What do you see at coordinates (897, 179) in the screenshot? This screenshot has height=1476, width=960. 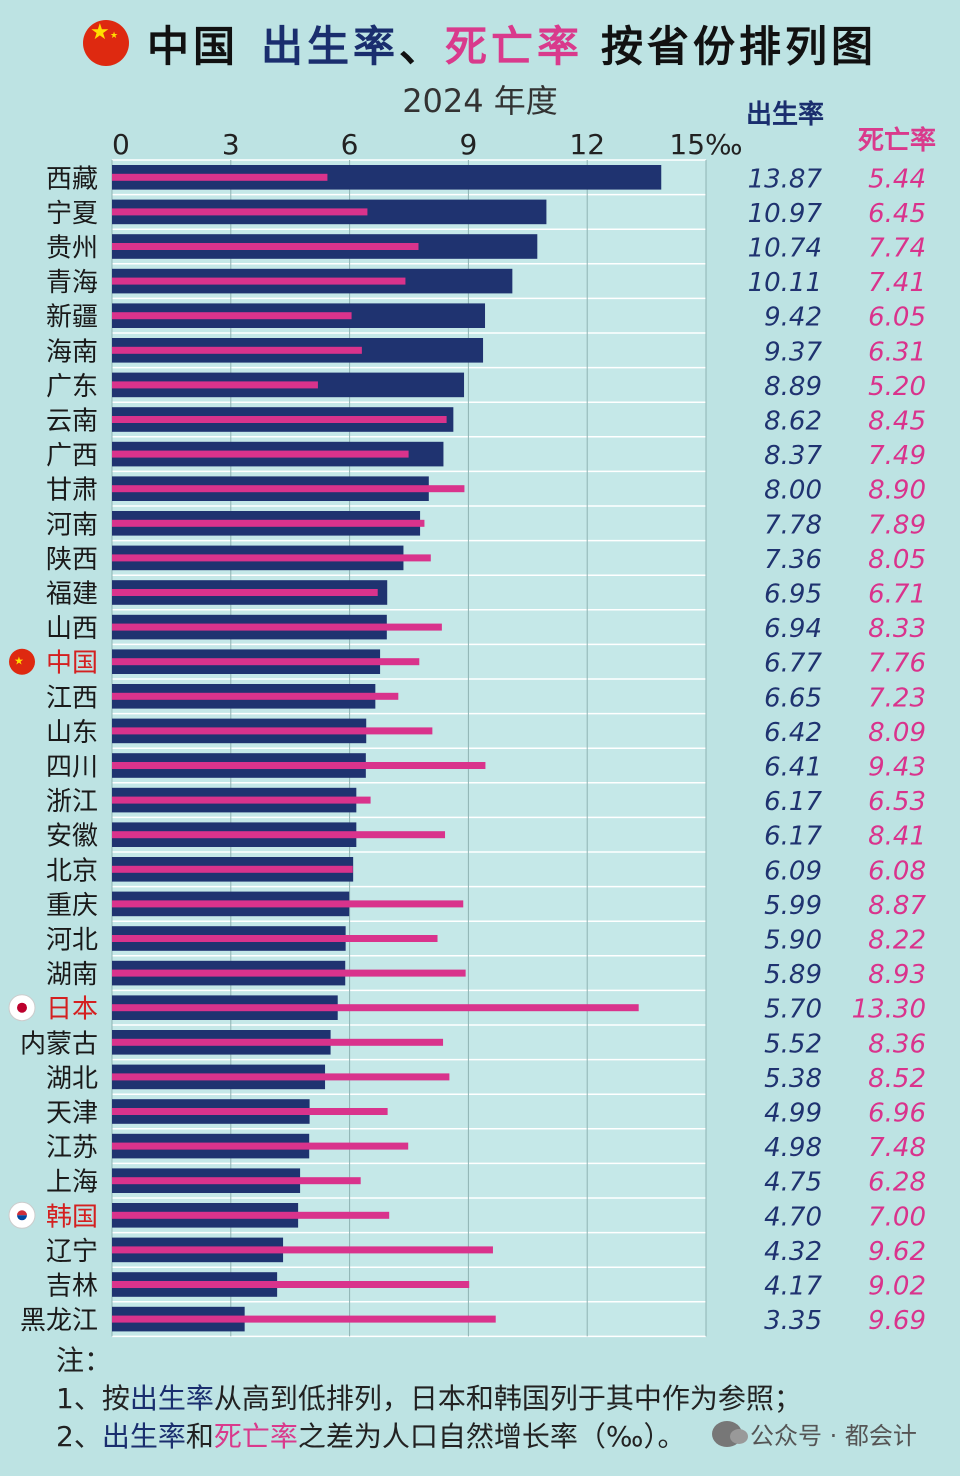 I see `death-rate-value: 5.44` at bounding box center [897, 179].